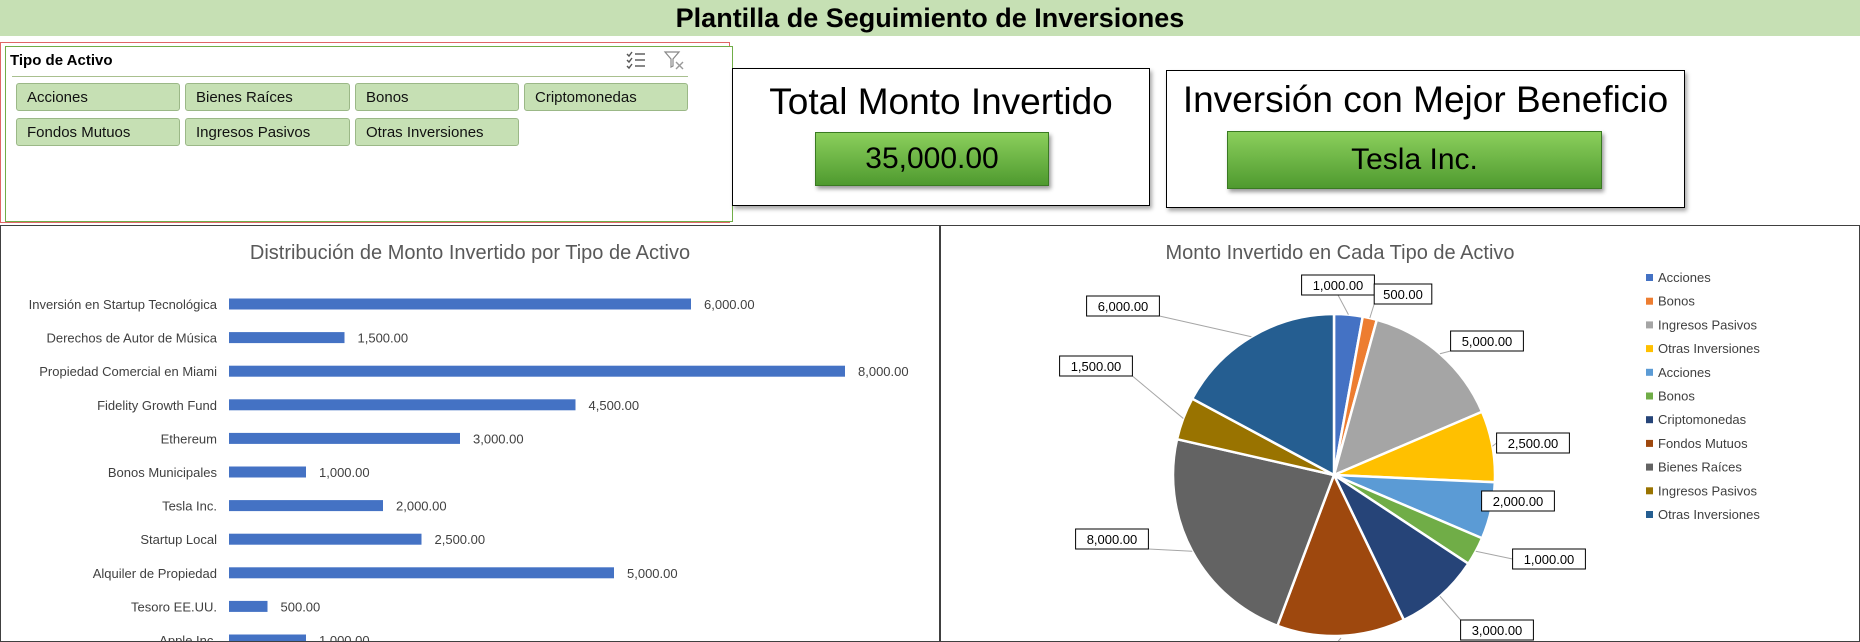  I want to click on slicer-item-bienes-raices: Bienes Raíces, so click(267, 97).